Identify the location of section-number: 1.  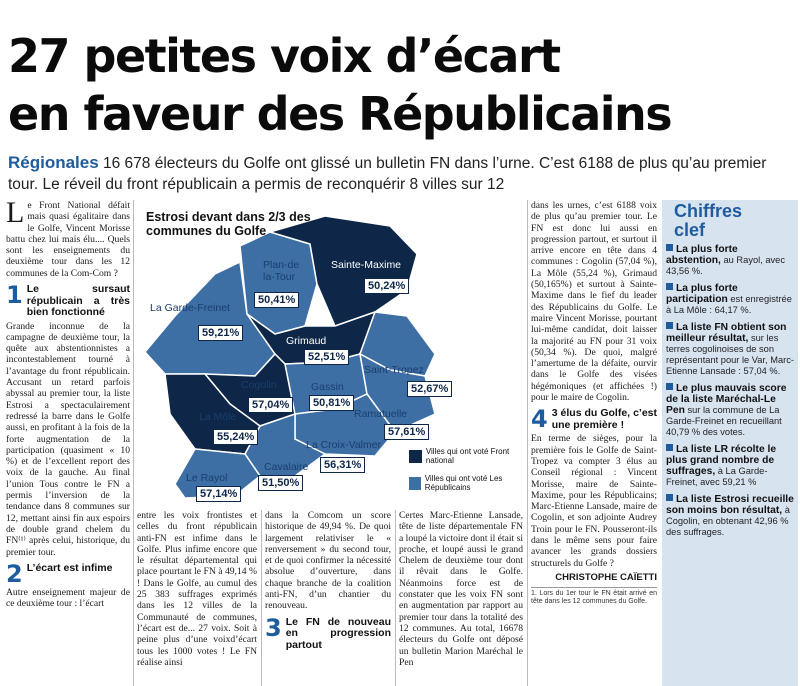
(14, 295).